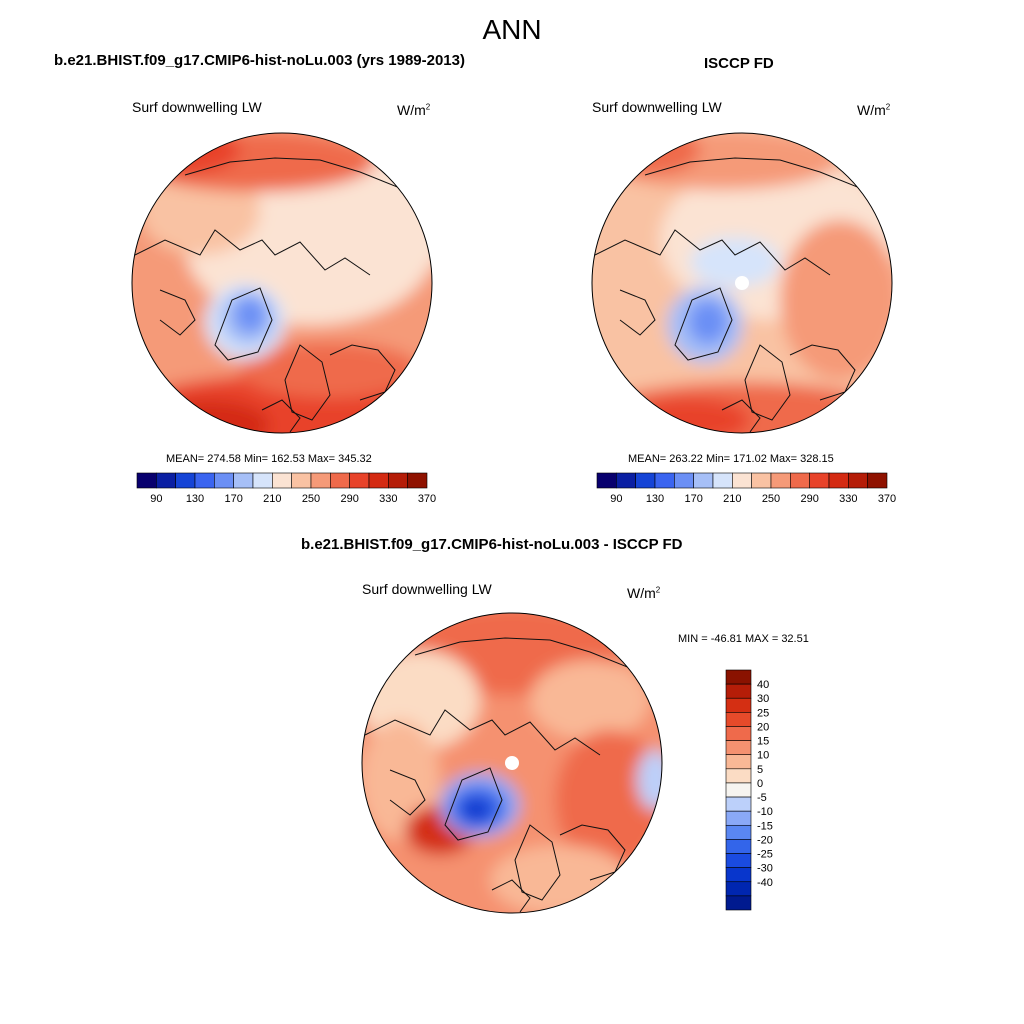 The width and height of the screenshot is (1024, 1024). Describe the element at coordinates (427, 589) in the screenshot. I see `panel3-variable-label: Surf downwelling LW` at that location.